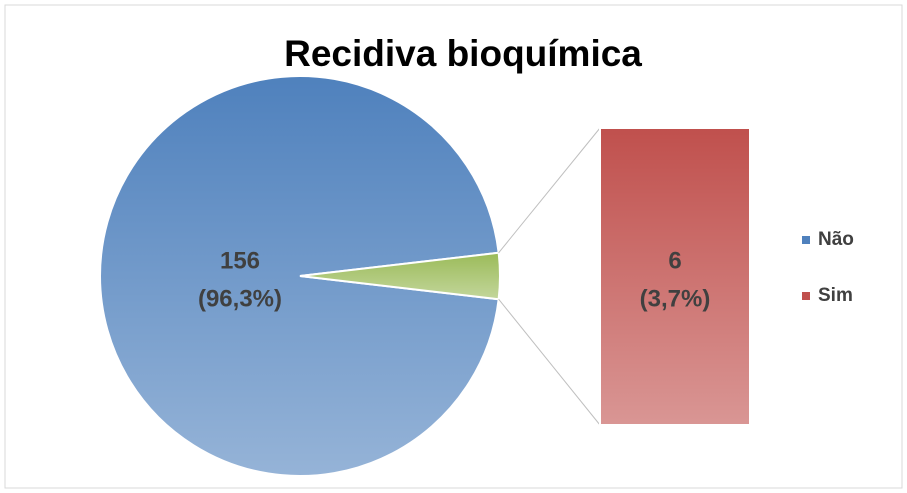 The width and height of the screenshot is (907, 493). What do you see at coordinates (830, 265) in the screenshot?
I see `legend-box` at bounding box center [830, 265].